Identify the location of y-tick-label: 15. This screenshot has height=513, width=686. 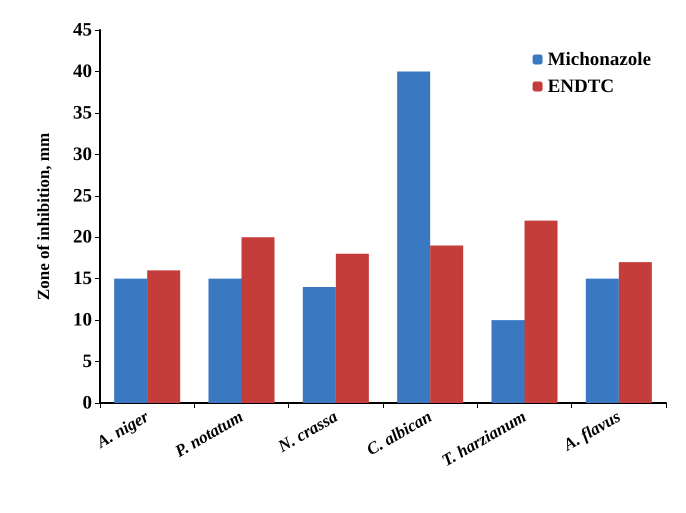
(82, 279).